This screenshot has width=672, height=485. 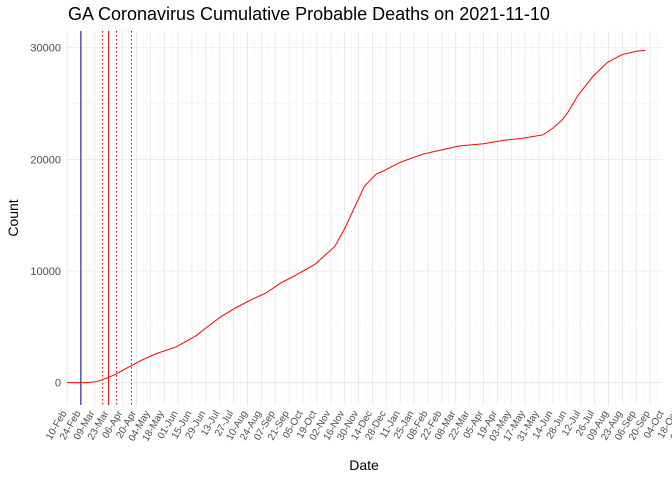 What do you see at coordinates (364, 465) in the screenshot?
I see `x-axis-title: Date` at bounding box center [364, 465].